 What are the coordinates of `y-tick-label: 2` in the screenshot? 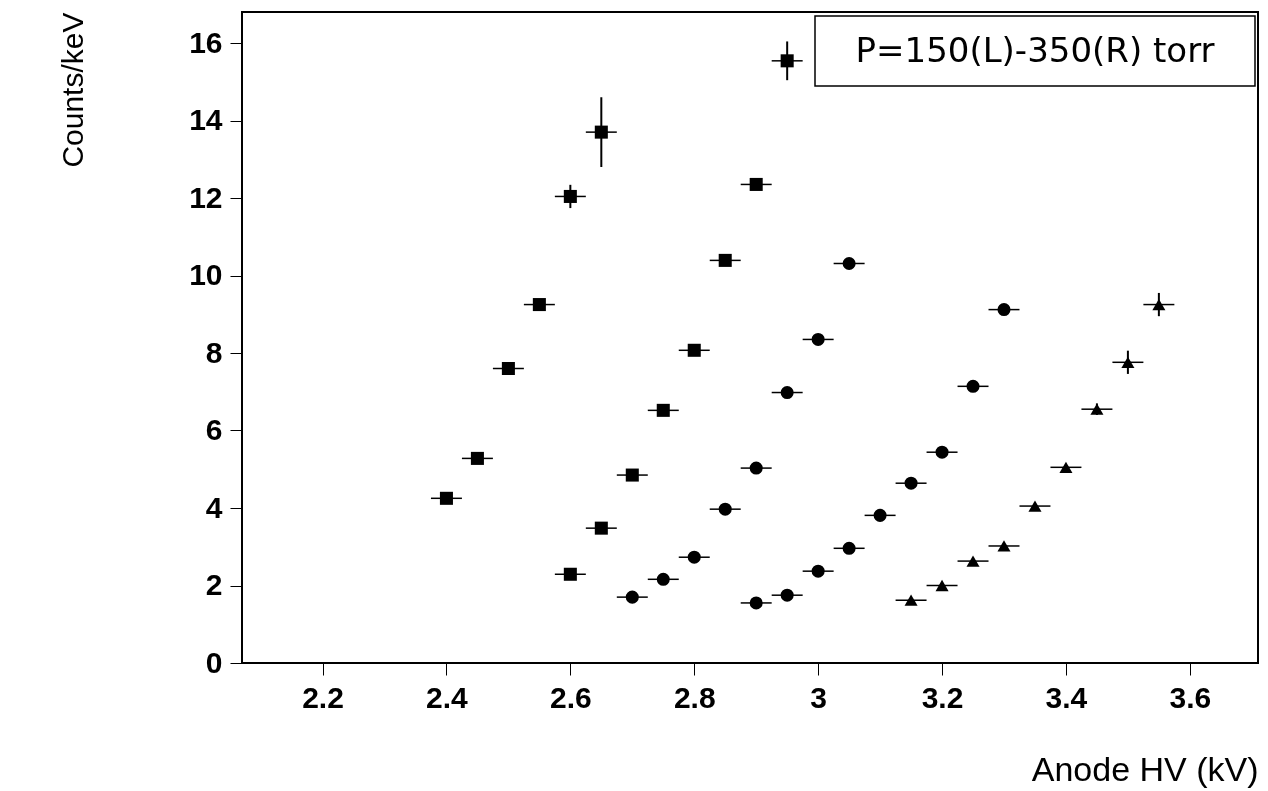 It's located at (214, 584).